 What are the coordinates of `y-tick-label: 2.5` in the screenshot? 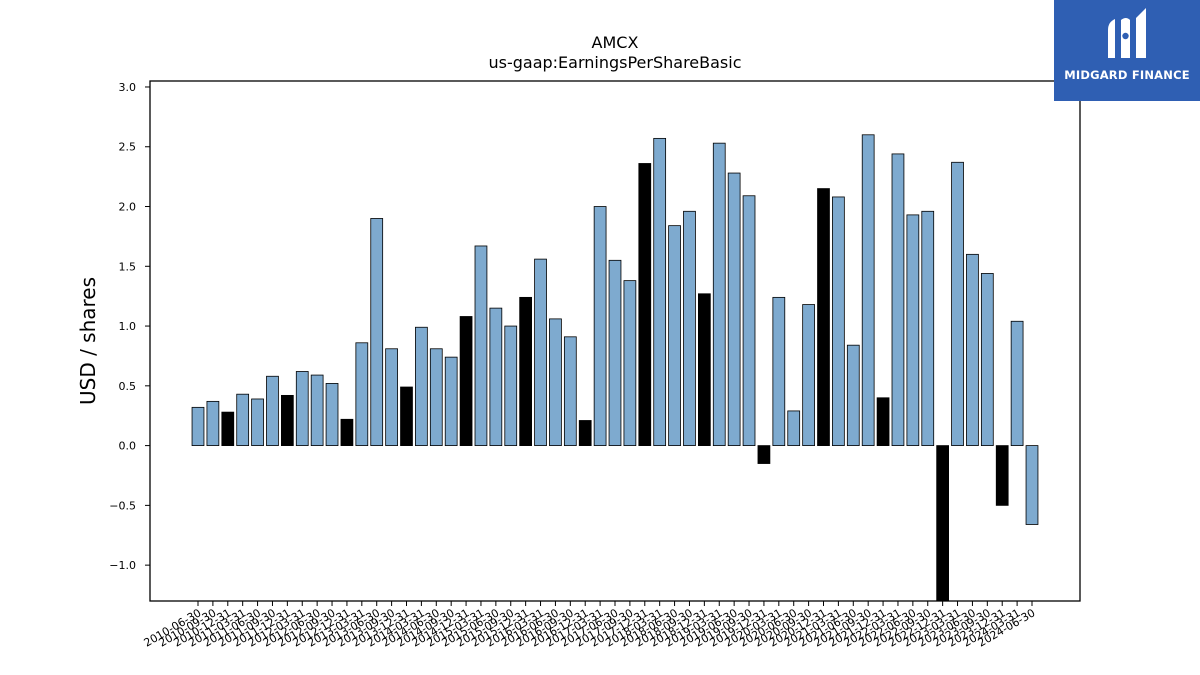 It's located at (128, 147).